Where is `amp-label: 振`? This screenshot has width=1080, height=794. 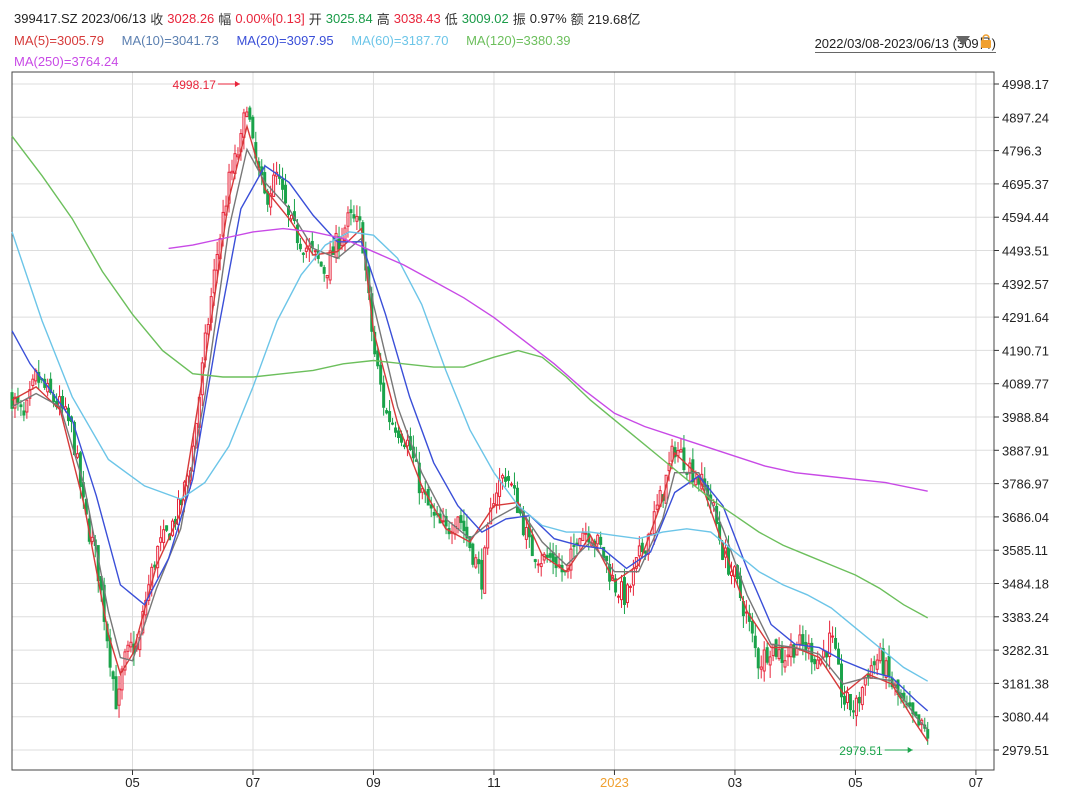 amp-label: 振 is located at coordinates (519, 19).